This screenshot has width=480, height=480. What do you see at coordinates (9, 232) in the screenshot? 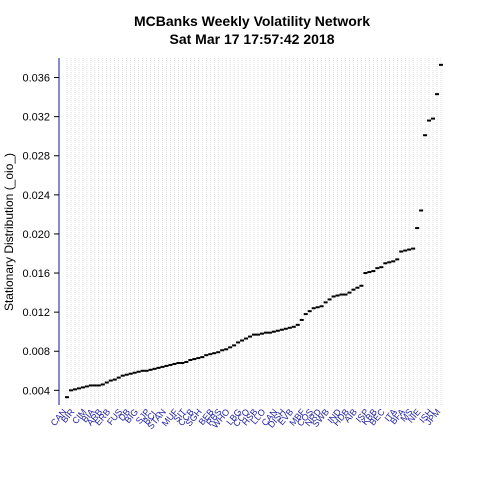
I see `y-axis-label: Stationary Distribution (_oio_)` at bounding box center [9, 232].